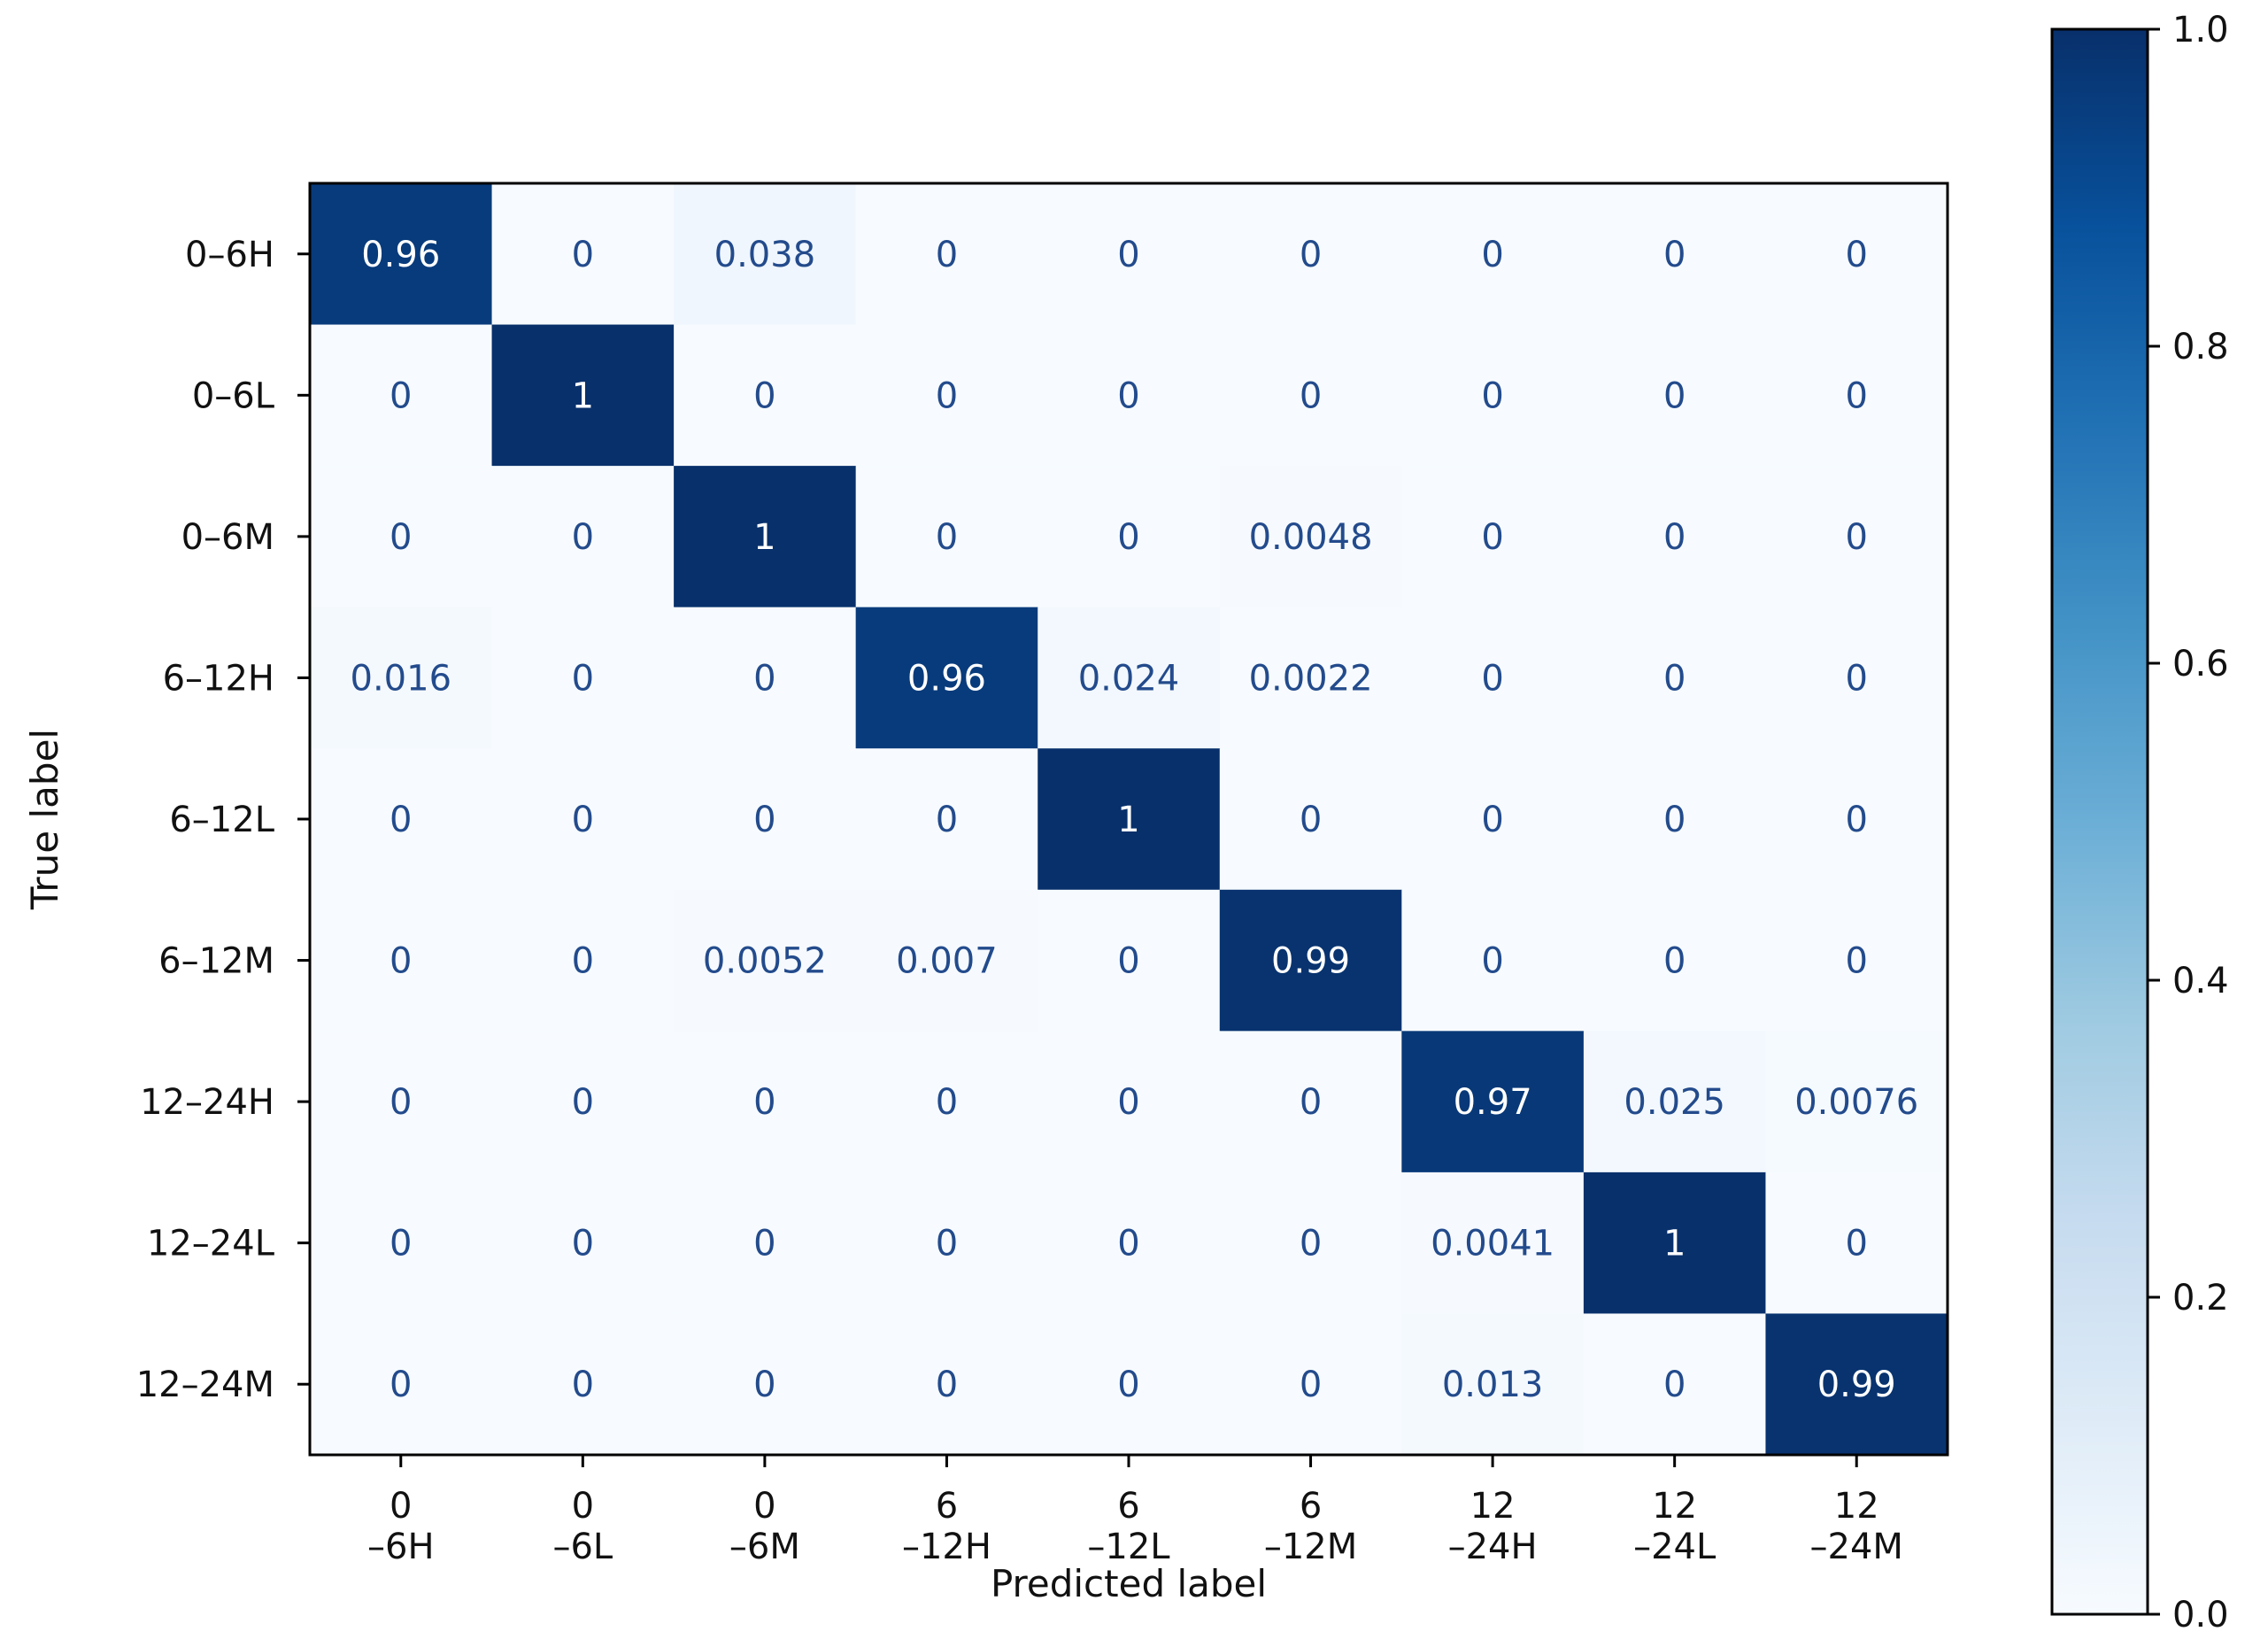 This screenshot has height=1647, width=2268. Describe the element at coordinates (218, 678) in the screenshot. I see `y-tick-label: 6–12H` at that location.